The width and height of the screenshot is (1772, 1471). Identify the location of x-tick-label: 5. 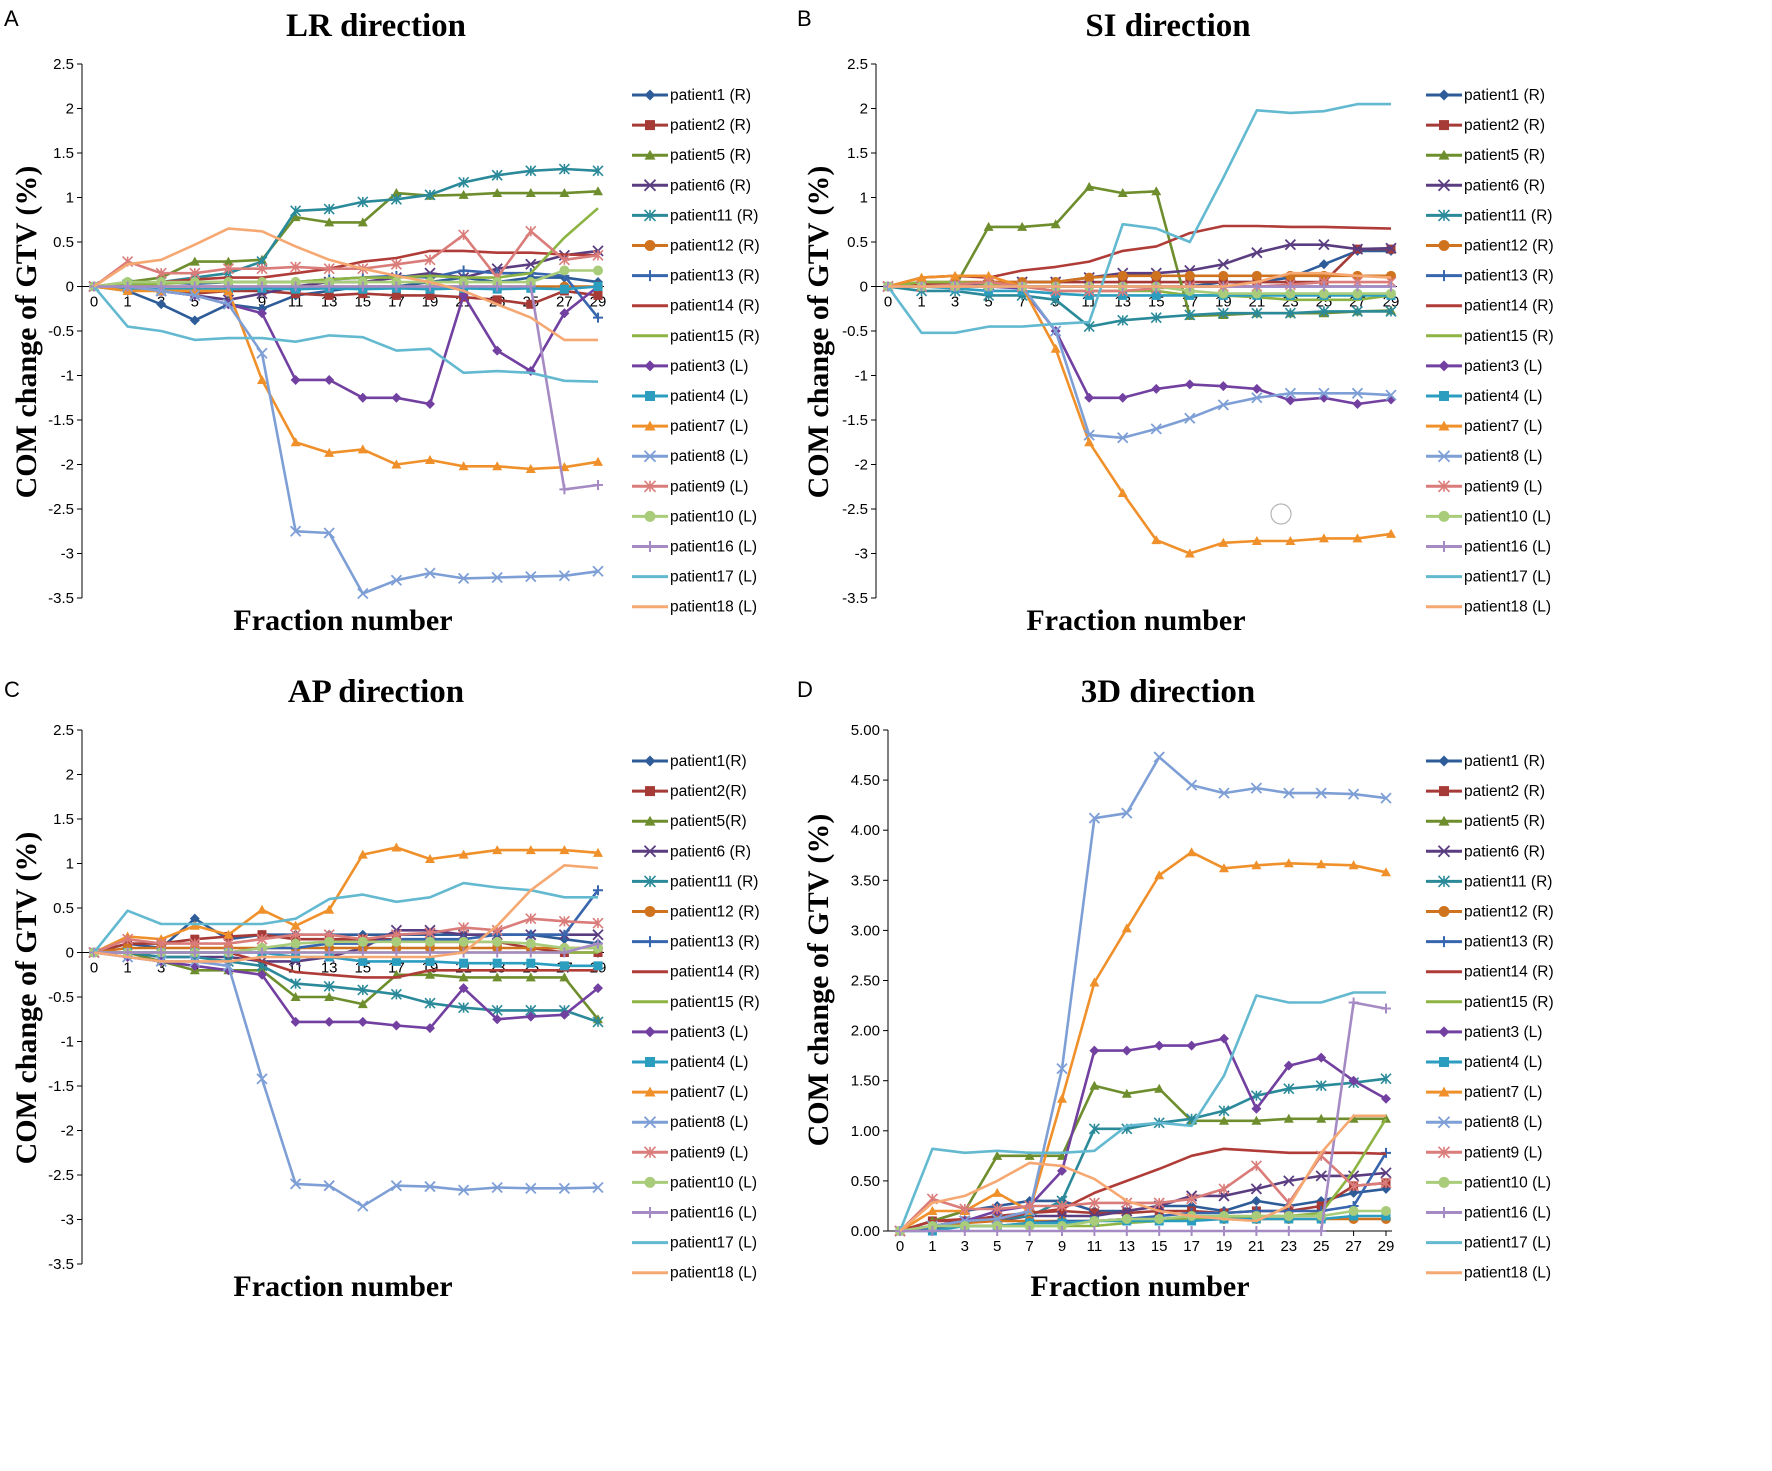
(988, 302).